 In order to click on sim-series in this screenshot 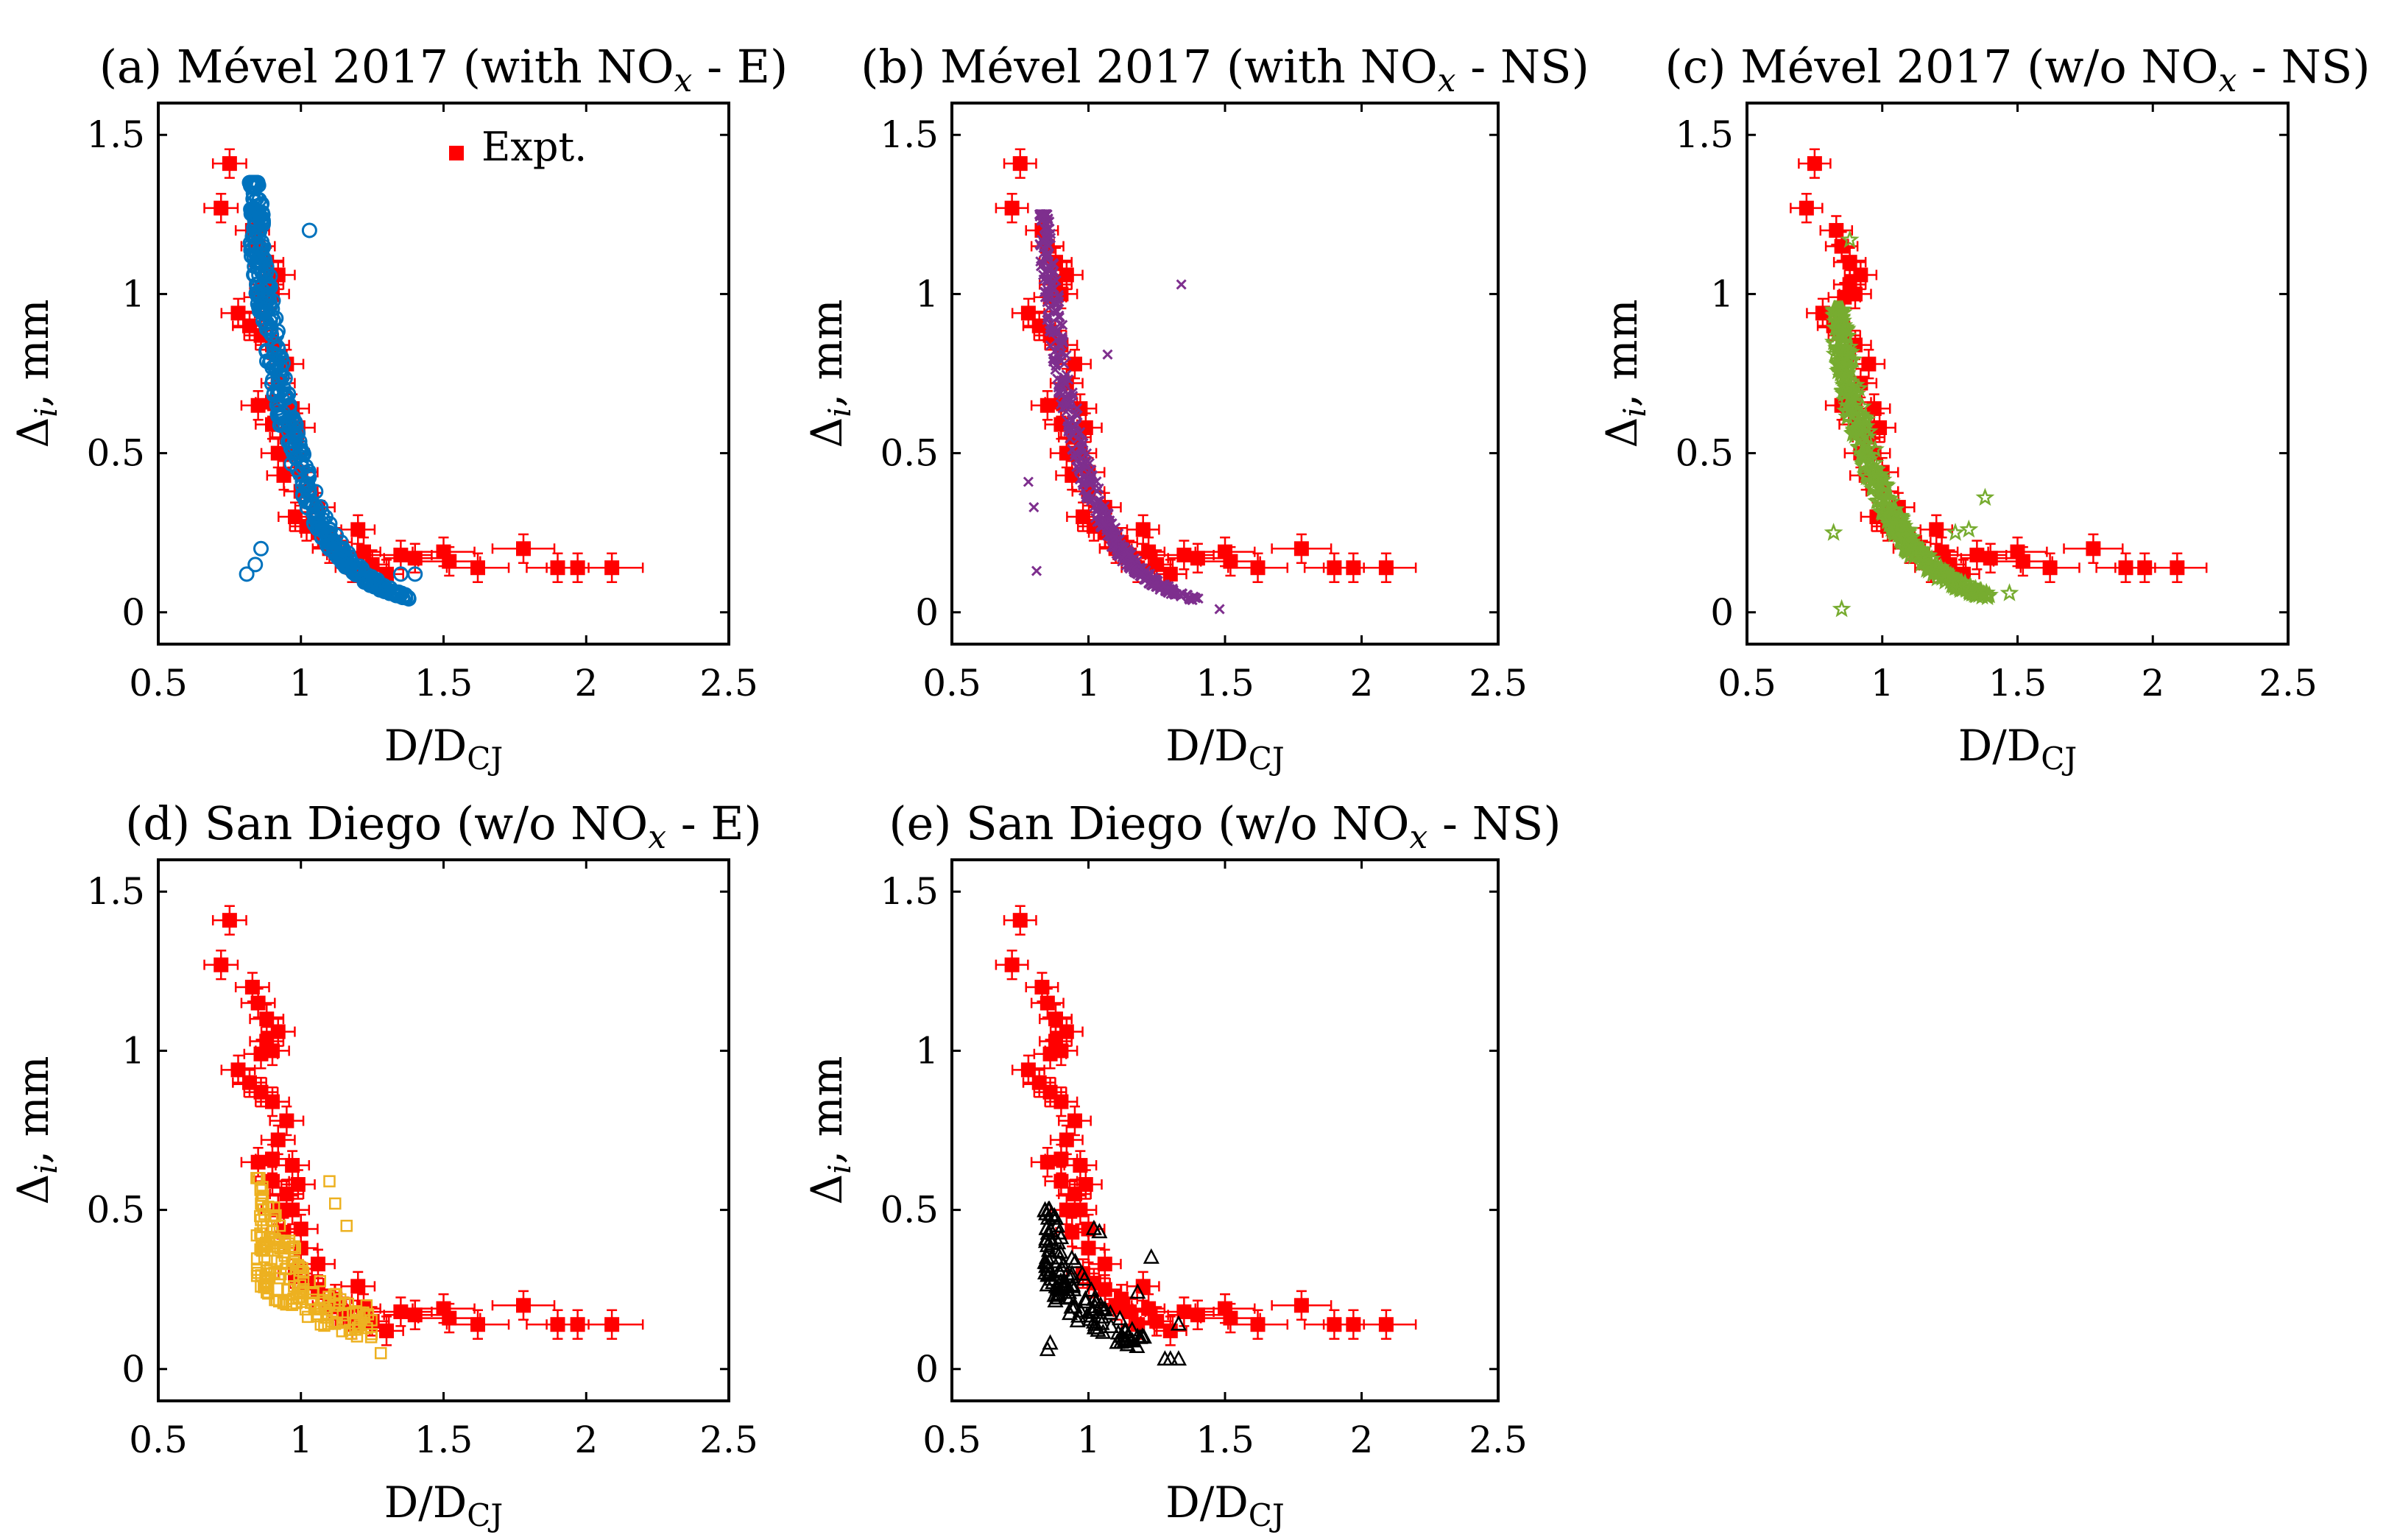, I will do `click(1921, 424)`.